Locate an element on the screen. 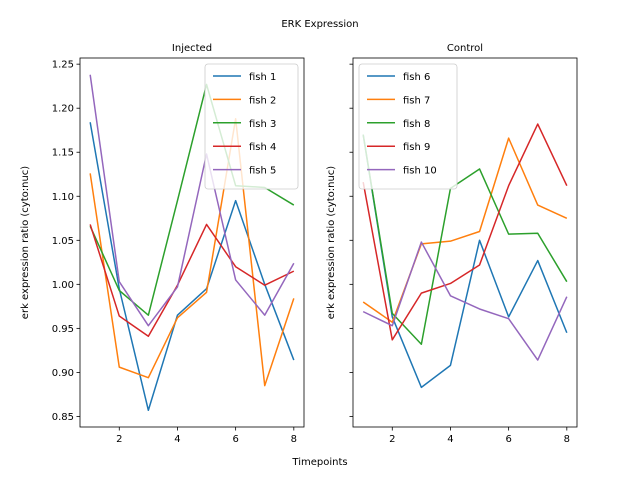 This screenshot has width=640, height=480. legend: fish 6 fish 7 fish 8 fish 9 fish 10 is located at coordinates (408, 126).